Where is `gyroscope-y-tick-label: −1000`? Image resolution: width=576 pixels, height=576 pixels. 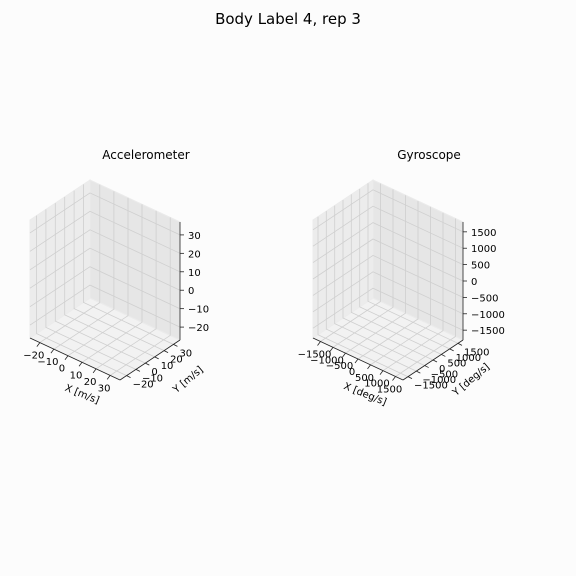 gyroscope-y-tick-label: −1000 is located at coordinates (439, 380).